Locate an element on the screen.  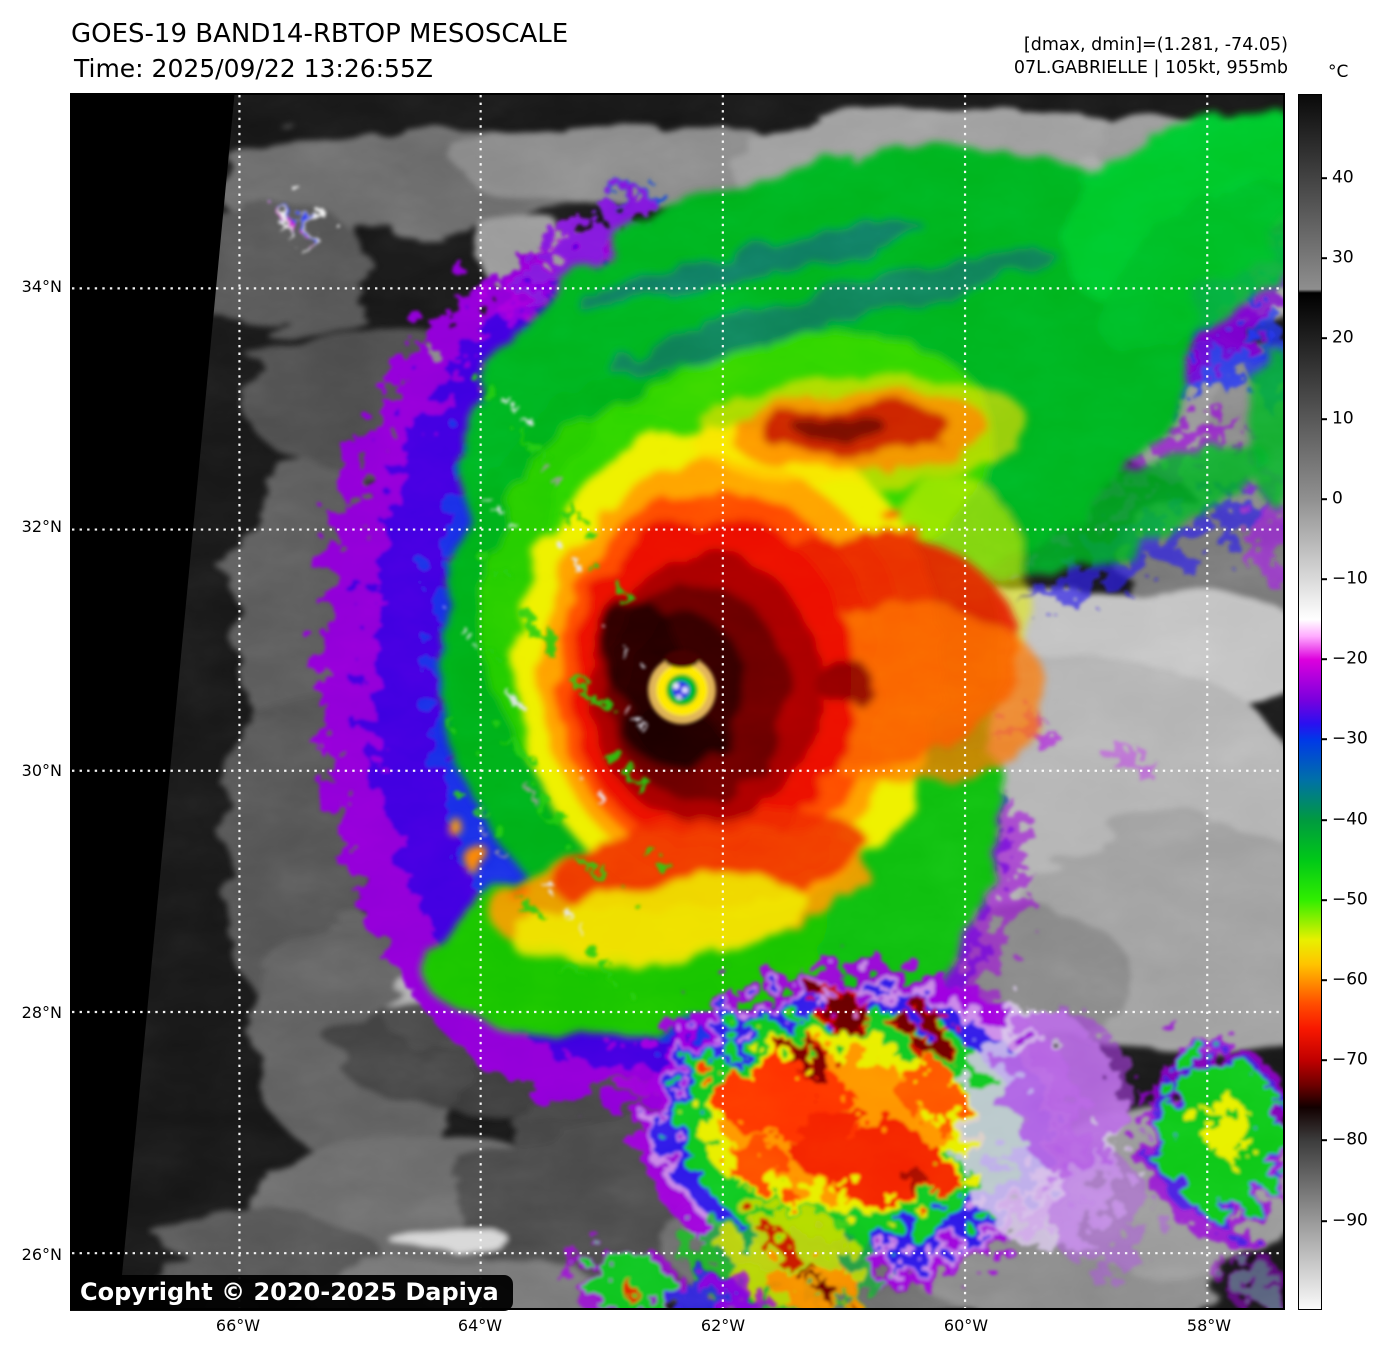
timestamp-label: Time: 2025/09/22 13:26:55Z is located at coordinates (253, 68).